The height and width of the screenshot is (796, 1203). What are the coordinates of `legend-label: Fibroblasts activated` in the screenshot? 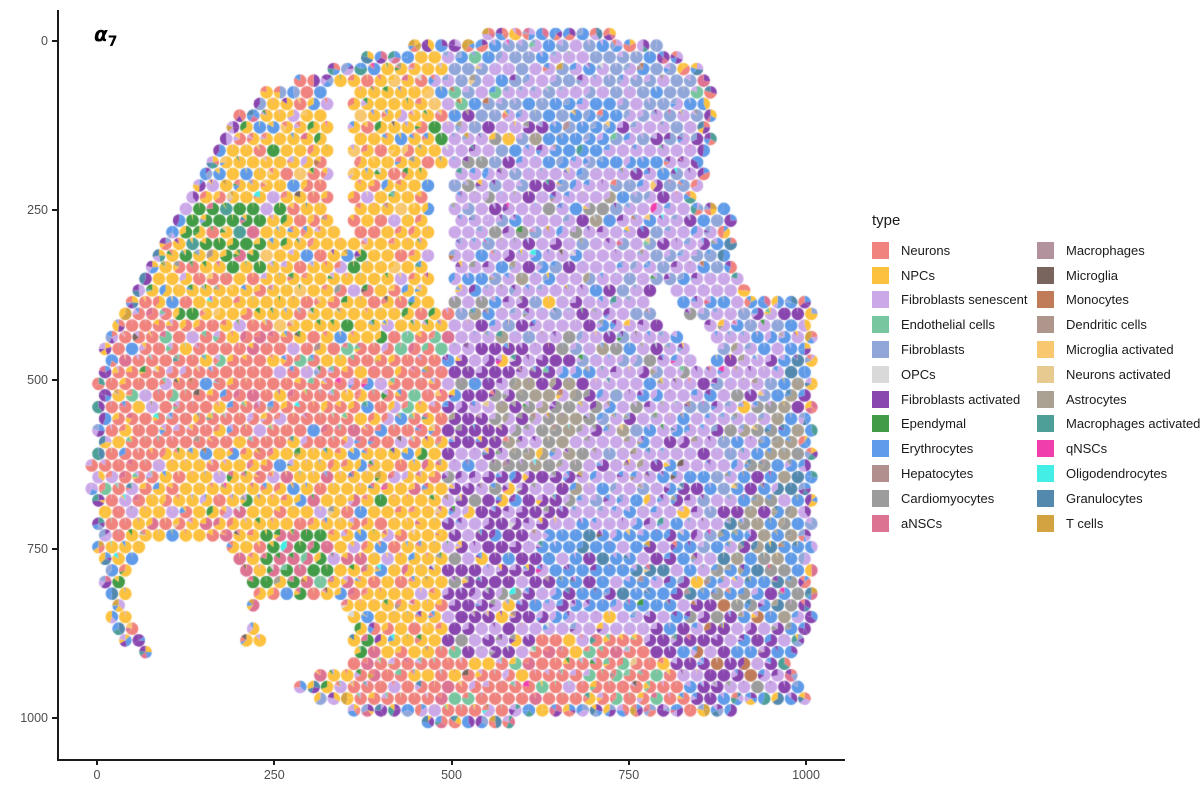 It's located at (961, 399).